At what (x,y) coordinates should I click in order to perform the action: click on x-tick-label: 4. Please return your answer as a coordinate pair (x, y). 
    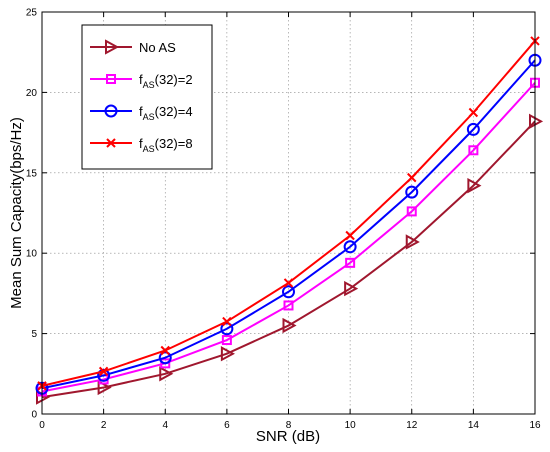
    Looking at the image, I should click on (165, 425).